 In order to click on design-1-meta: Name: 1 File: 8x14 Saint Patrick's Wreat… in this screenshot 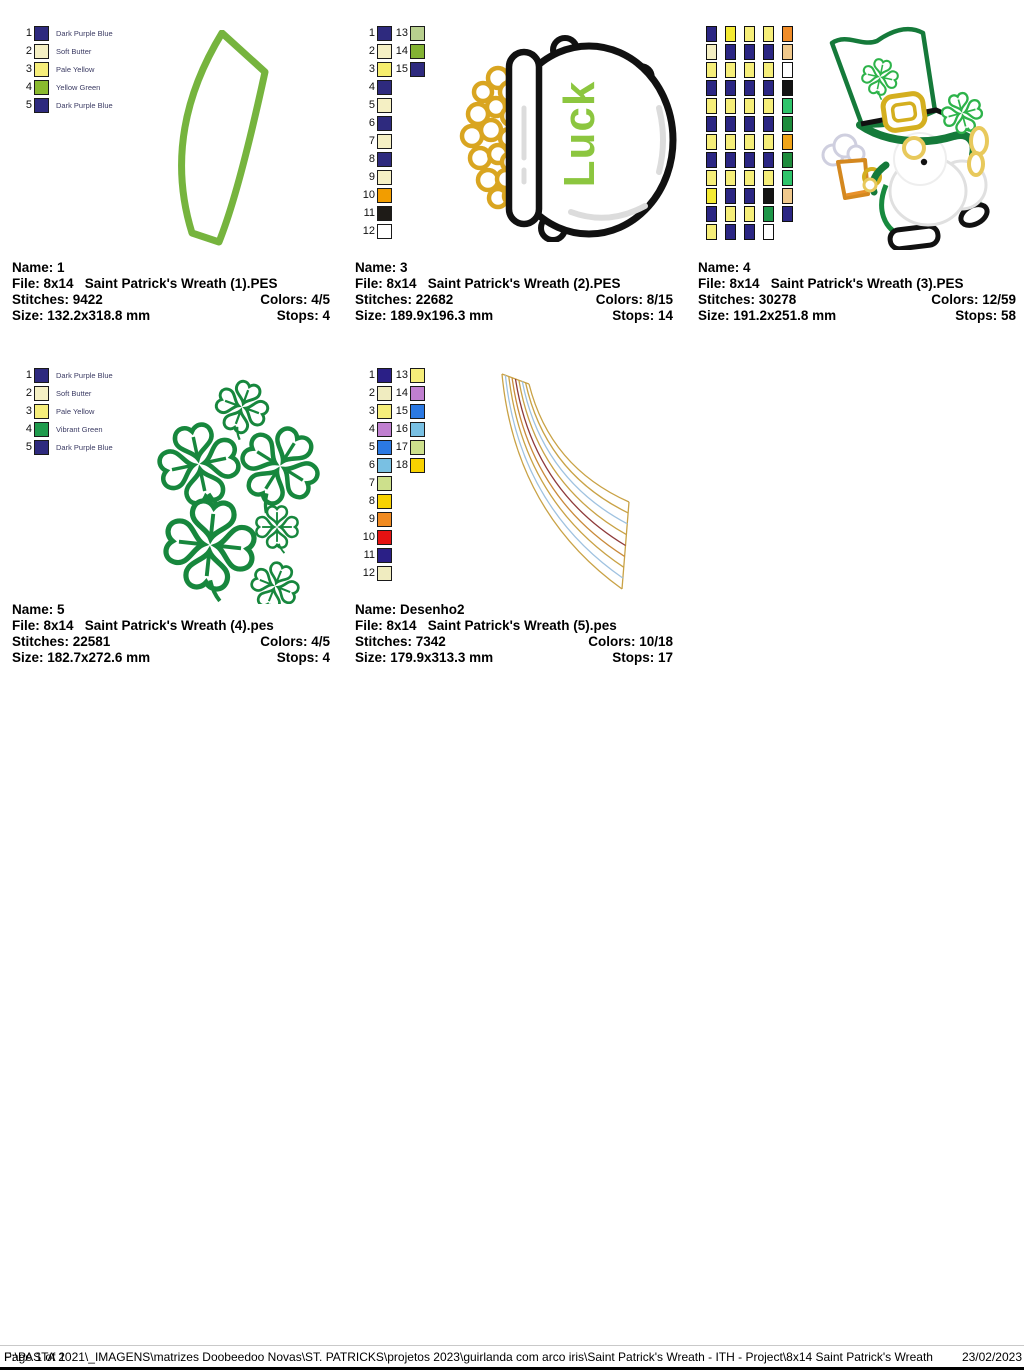, I will do `click(171, 292)`.